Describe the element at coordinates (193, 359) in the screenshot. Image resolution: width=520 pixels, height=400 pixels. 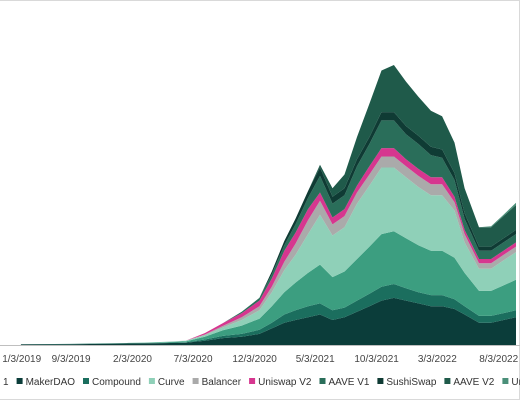
I see `x-tick-label: 7/3/2020` at that location.